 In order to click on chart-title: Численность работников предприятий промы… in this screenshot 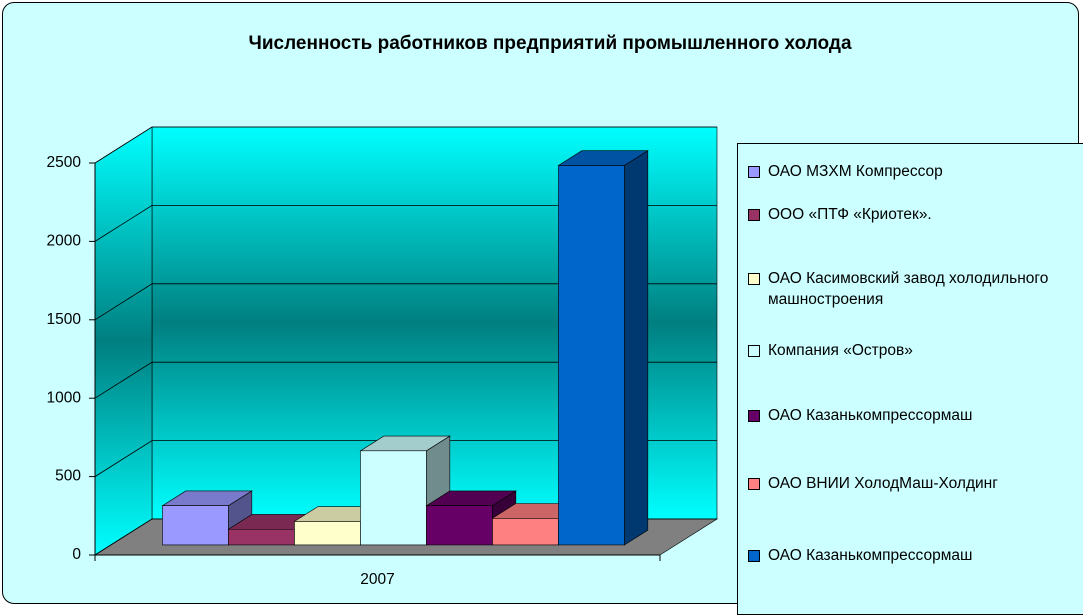, I will do `click(550, 43)`.